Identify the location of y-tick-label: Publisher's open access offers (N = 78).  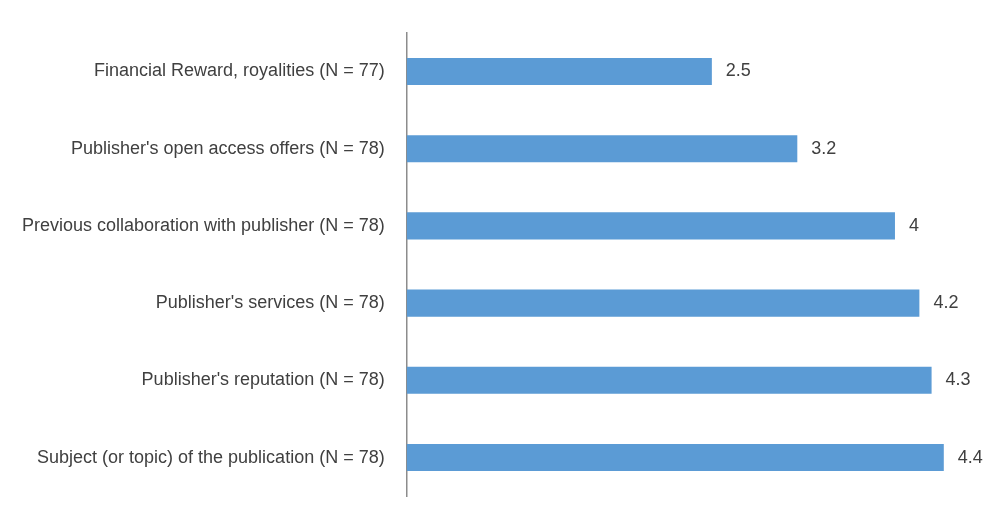
(227, 147).